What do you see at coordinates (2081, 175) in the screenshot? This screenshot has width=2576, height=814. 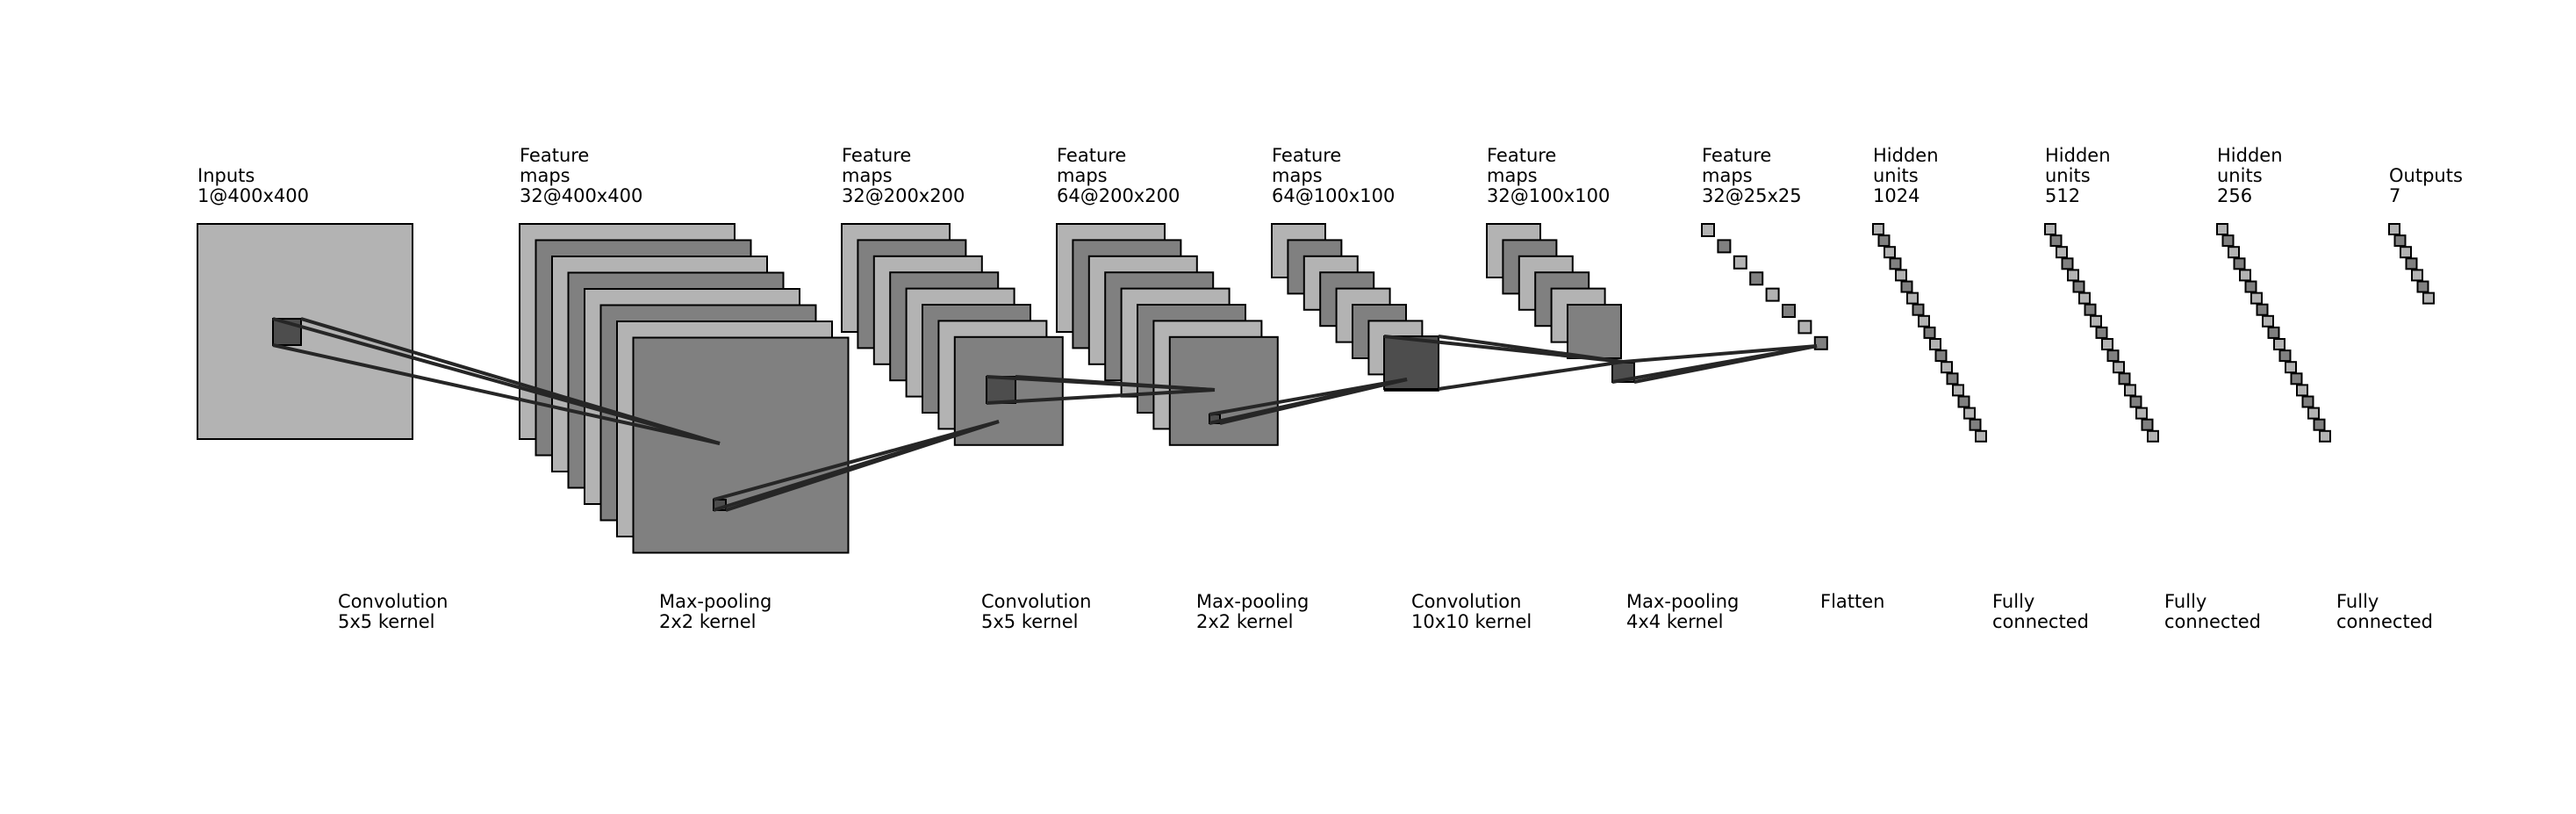 I see `layer-label-fc2: Hidden units 512` at bounding box center [2081, 175].